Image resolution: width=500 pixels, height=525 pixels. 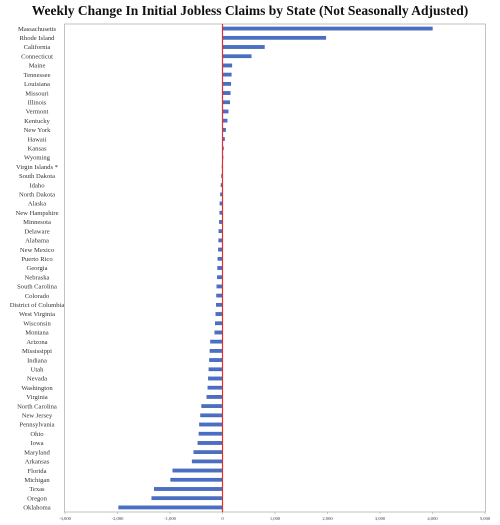 I want to click on x-tick-label: 4,000, so click(x=432, y=519).